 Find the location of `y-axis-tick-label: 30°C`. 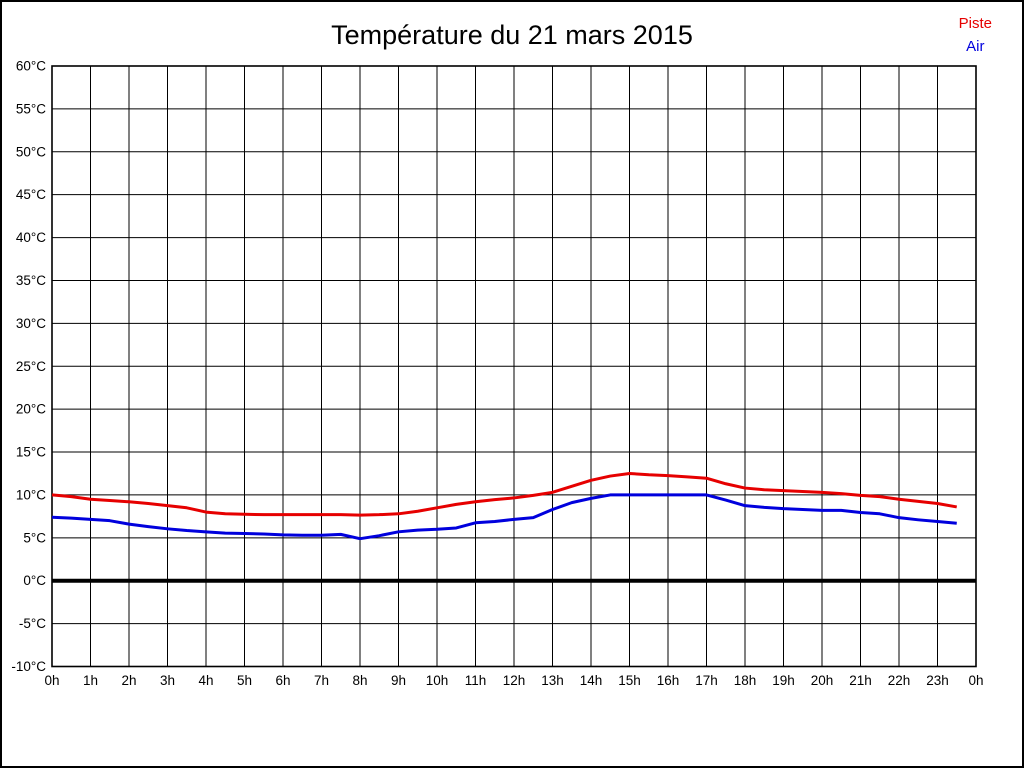

y-axis-tick-label: 30°C is located at coordinates (31, 323).